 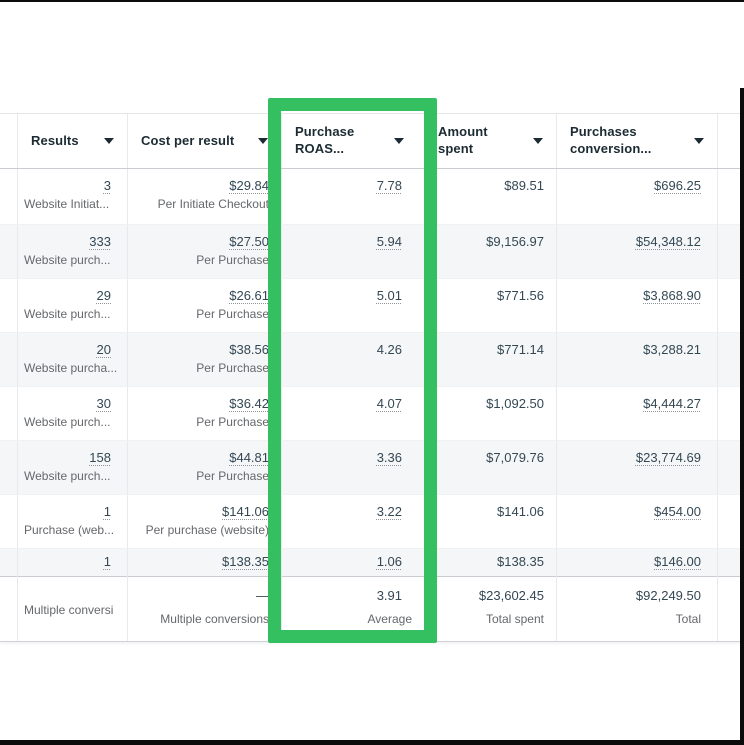 What do you see at coordinates (389, 349) in the screenshot?
I see `roas-value: 4.26` at bounding box center [389, 349].